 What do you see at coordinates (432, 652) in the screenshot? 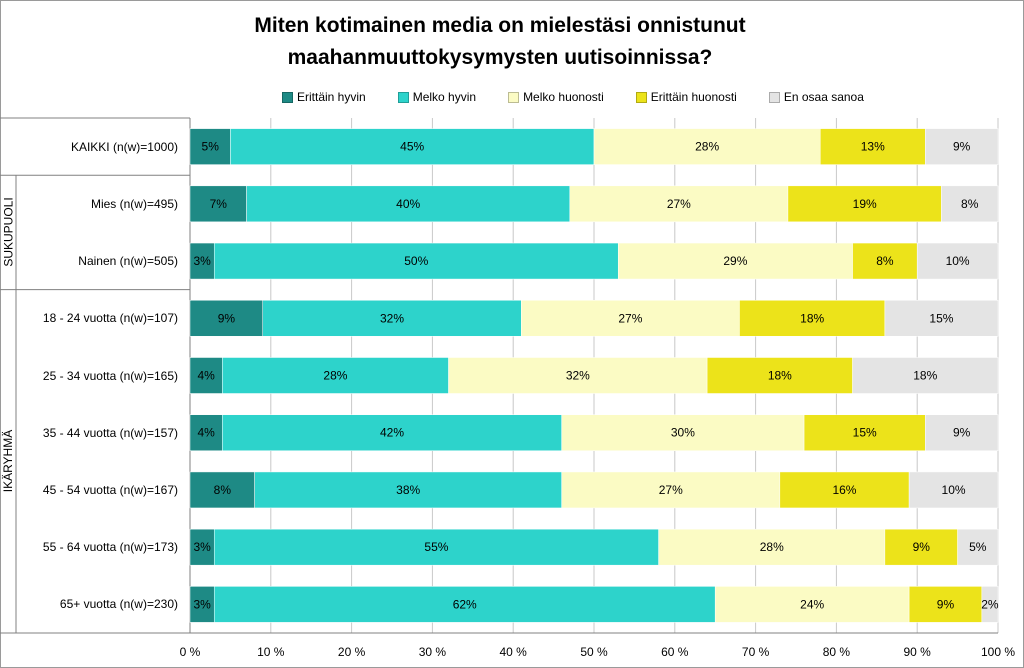
I see `x-tick-label: 30 %` at bounding box center [432, 652].